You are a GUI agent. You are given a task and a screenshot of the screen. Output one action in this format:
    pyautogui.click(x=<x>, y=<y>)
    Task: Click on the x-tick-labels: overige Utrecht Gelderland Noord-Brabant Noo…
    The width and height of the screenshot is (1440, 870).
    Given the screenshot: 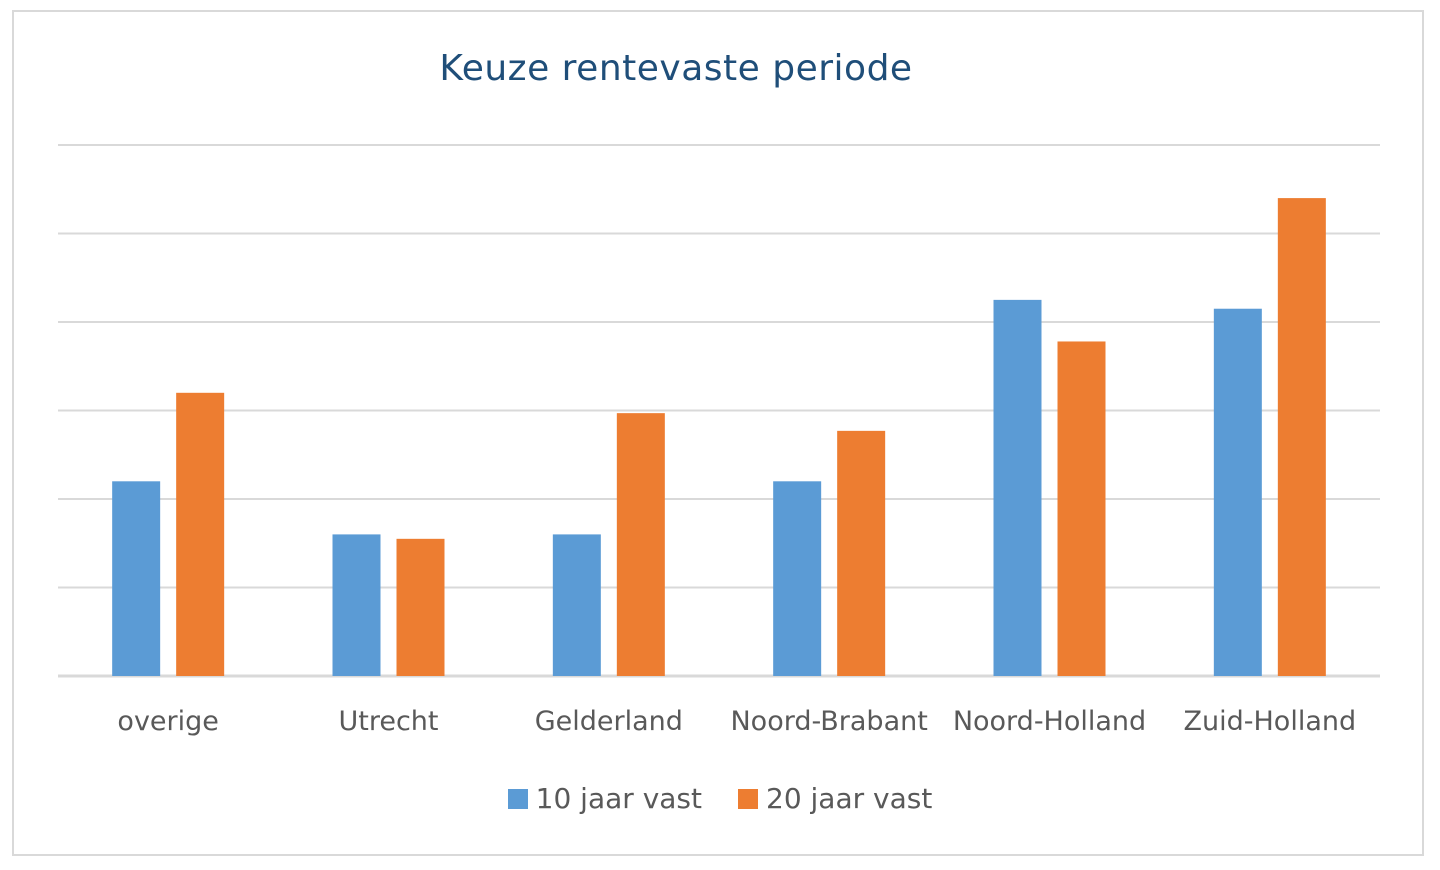 What is the action you would take?
    pyautogui.click(x=736, y=721)
    